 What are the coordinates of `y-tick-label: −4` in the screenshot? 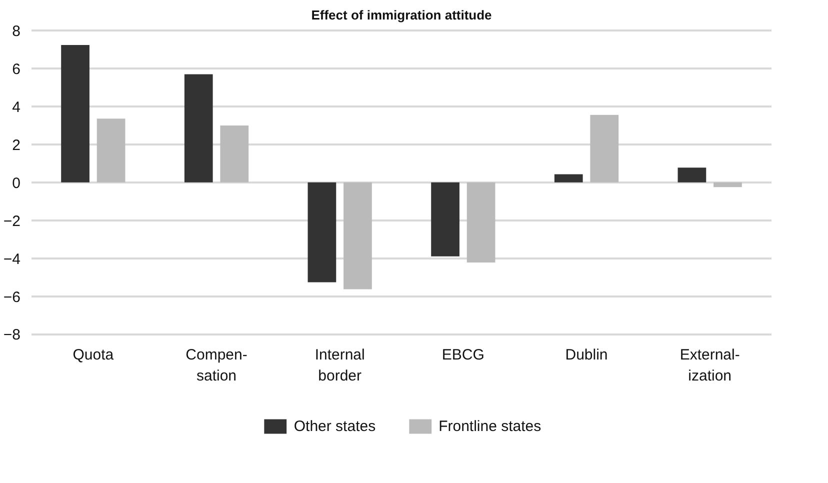 It's located at (12, 259).